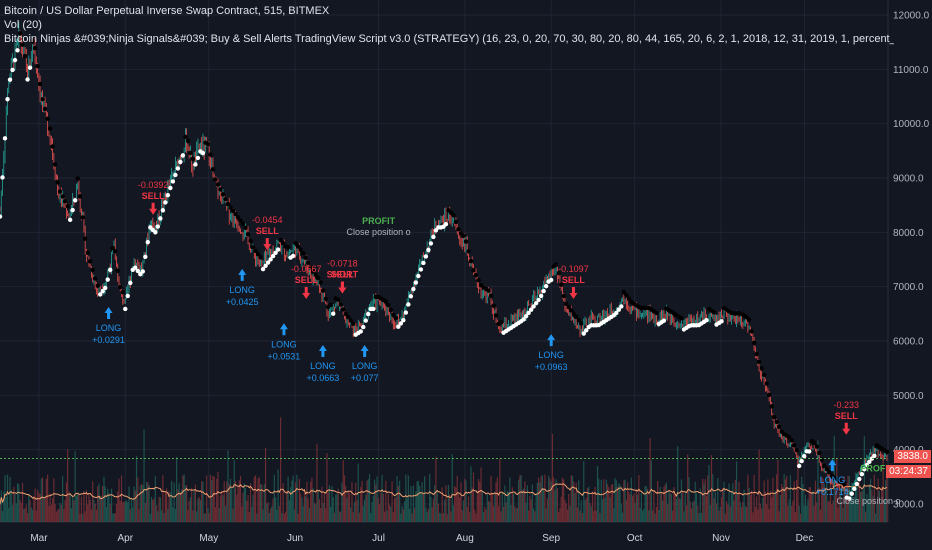  What do you see at coordinates (154, 196) in the screenshot?
I see `sell-label: SELL` at bounding box center [154, 196].